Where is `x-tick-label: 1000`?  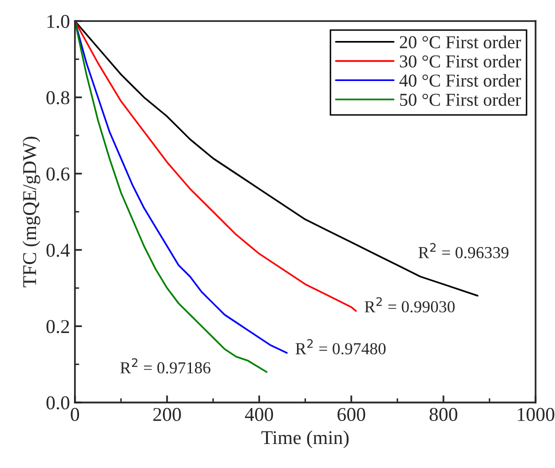 x-tick-label: 1000 is located at coordinates (536, 415).